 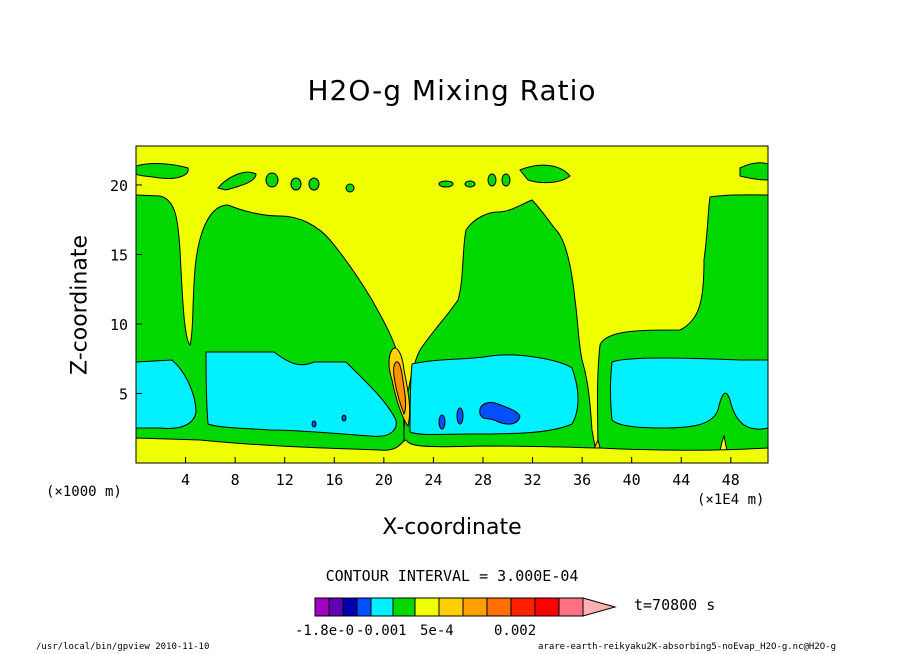 I want to click on x-tick-label: 20, so click(x=384, y=480).